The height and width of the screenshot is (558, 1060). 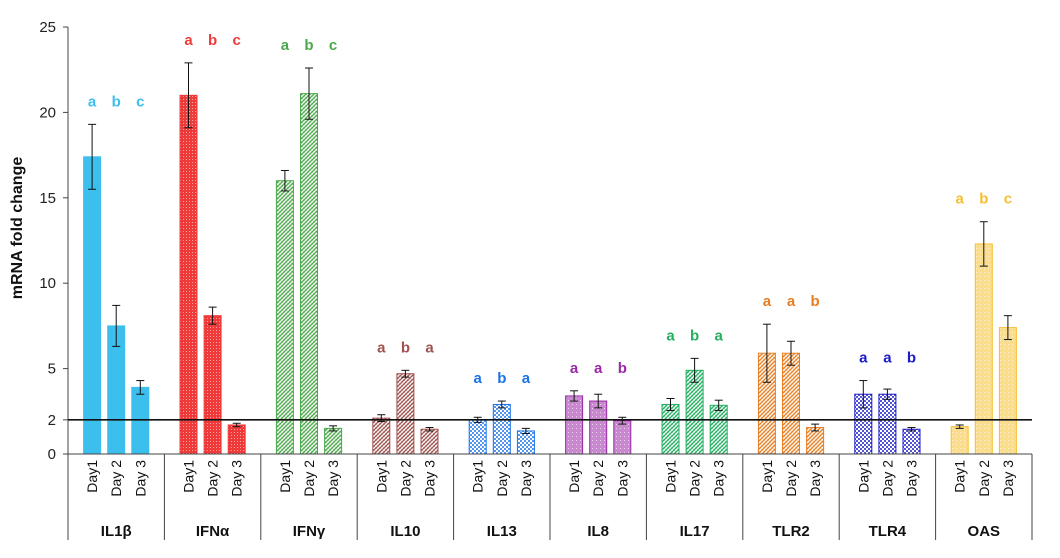 I want to click on bar-IL8-day2, so click(x=598, y=427).